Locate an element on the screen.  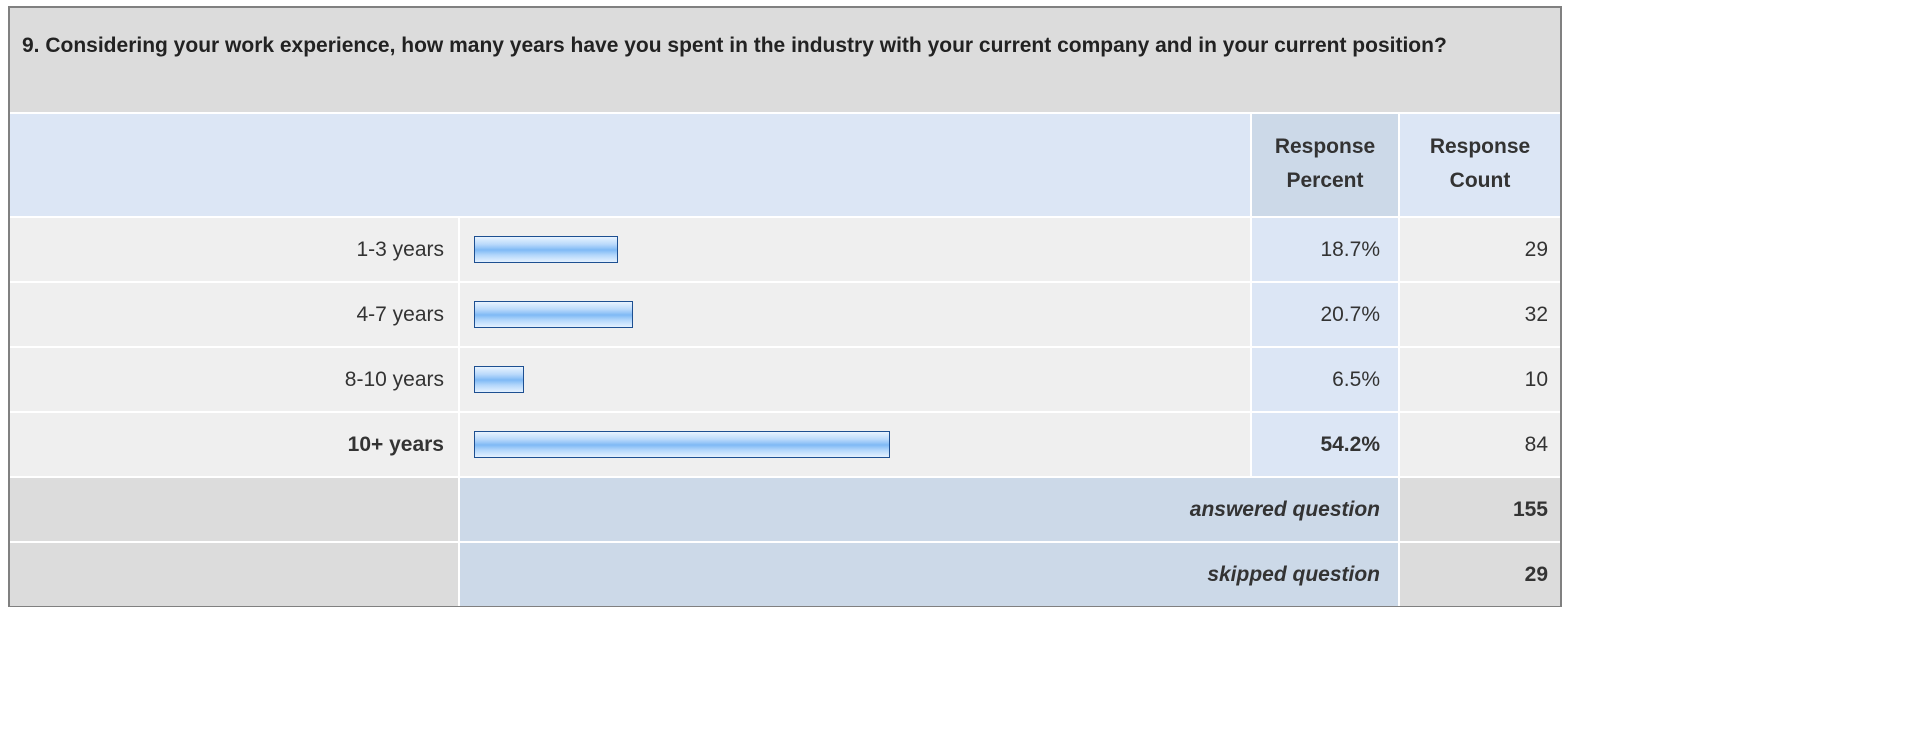
response-count-value: 29 is located at coordinates (1479, 248).